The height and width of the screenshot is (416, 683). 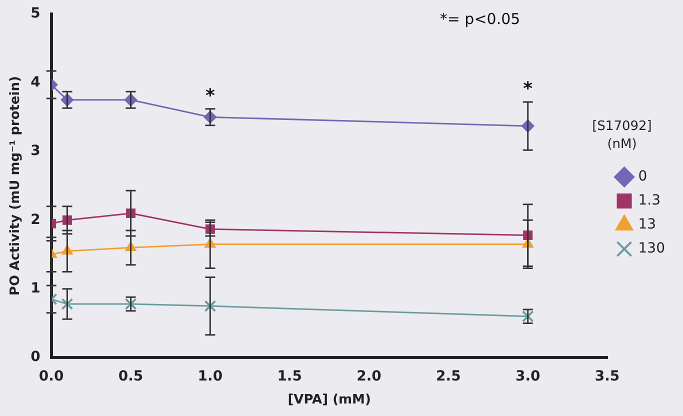 What do you see at coordinates (35, 14) in the screenshot?
I see `y-tick-label: 5` at bounding box center [35, 14].